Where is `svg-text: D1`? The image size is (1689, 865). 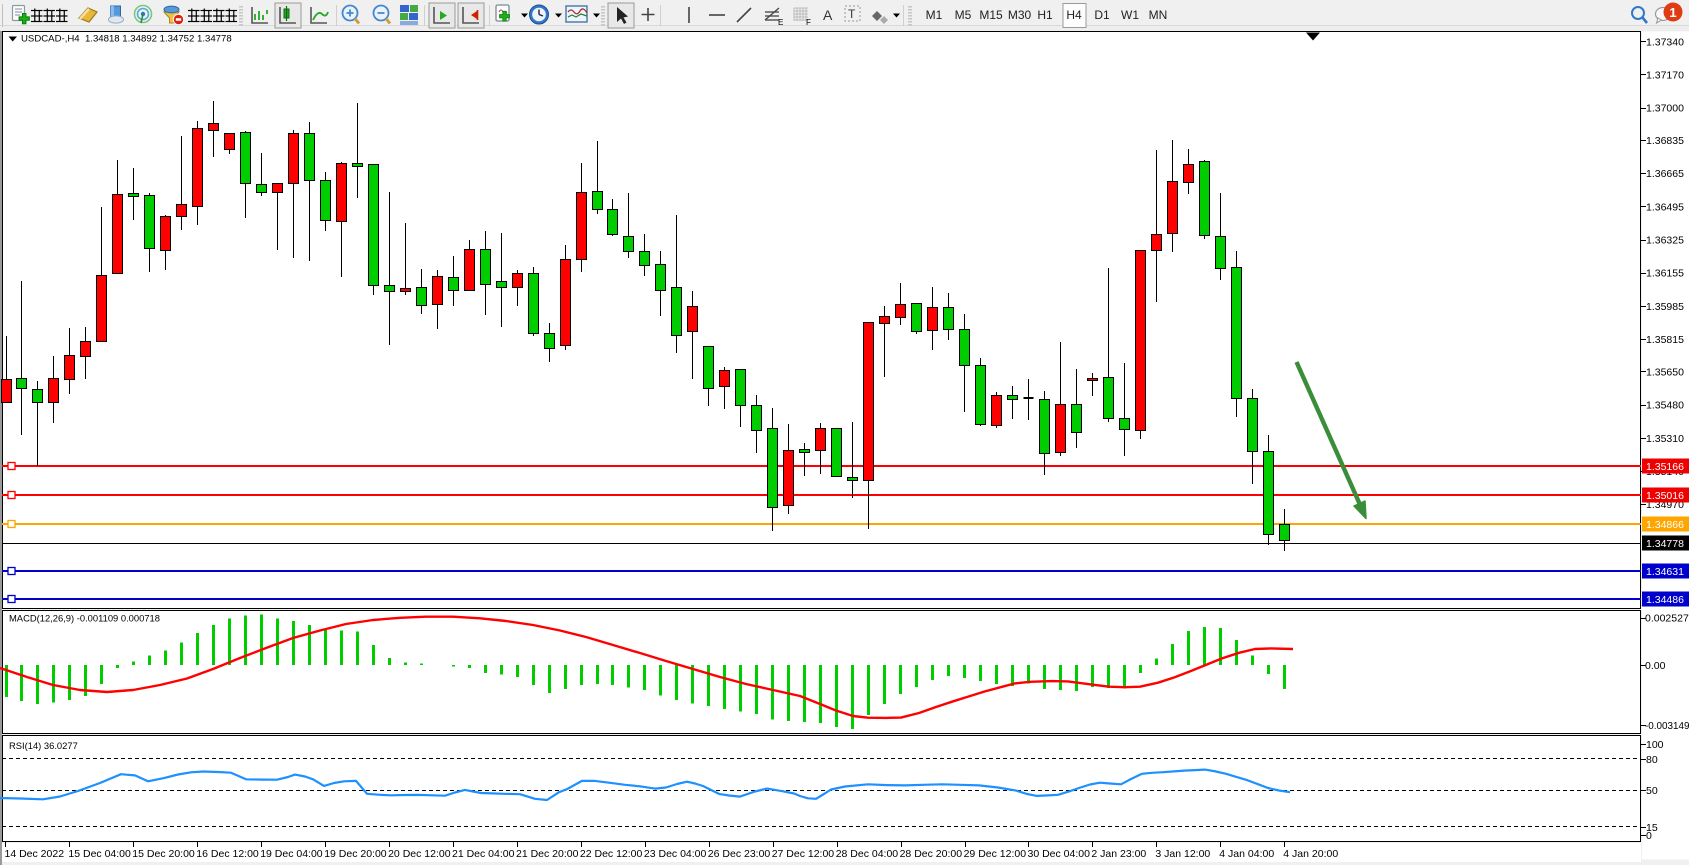 svg-text: D1 is located at coordinates (1102, 15).